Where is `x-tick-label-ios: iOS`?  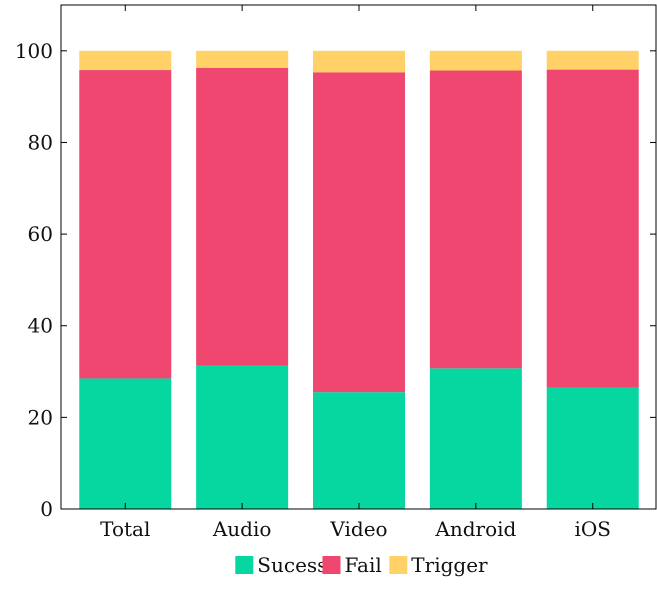
x-tick-label-ios: iOS is located at coordinates (592, 529).